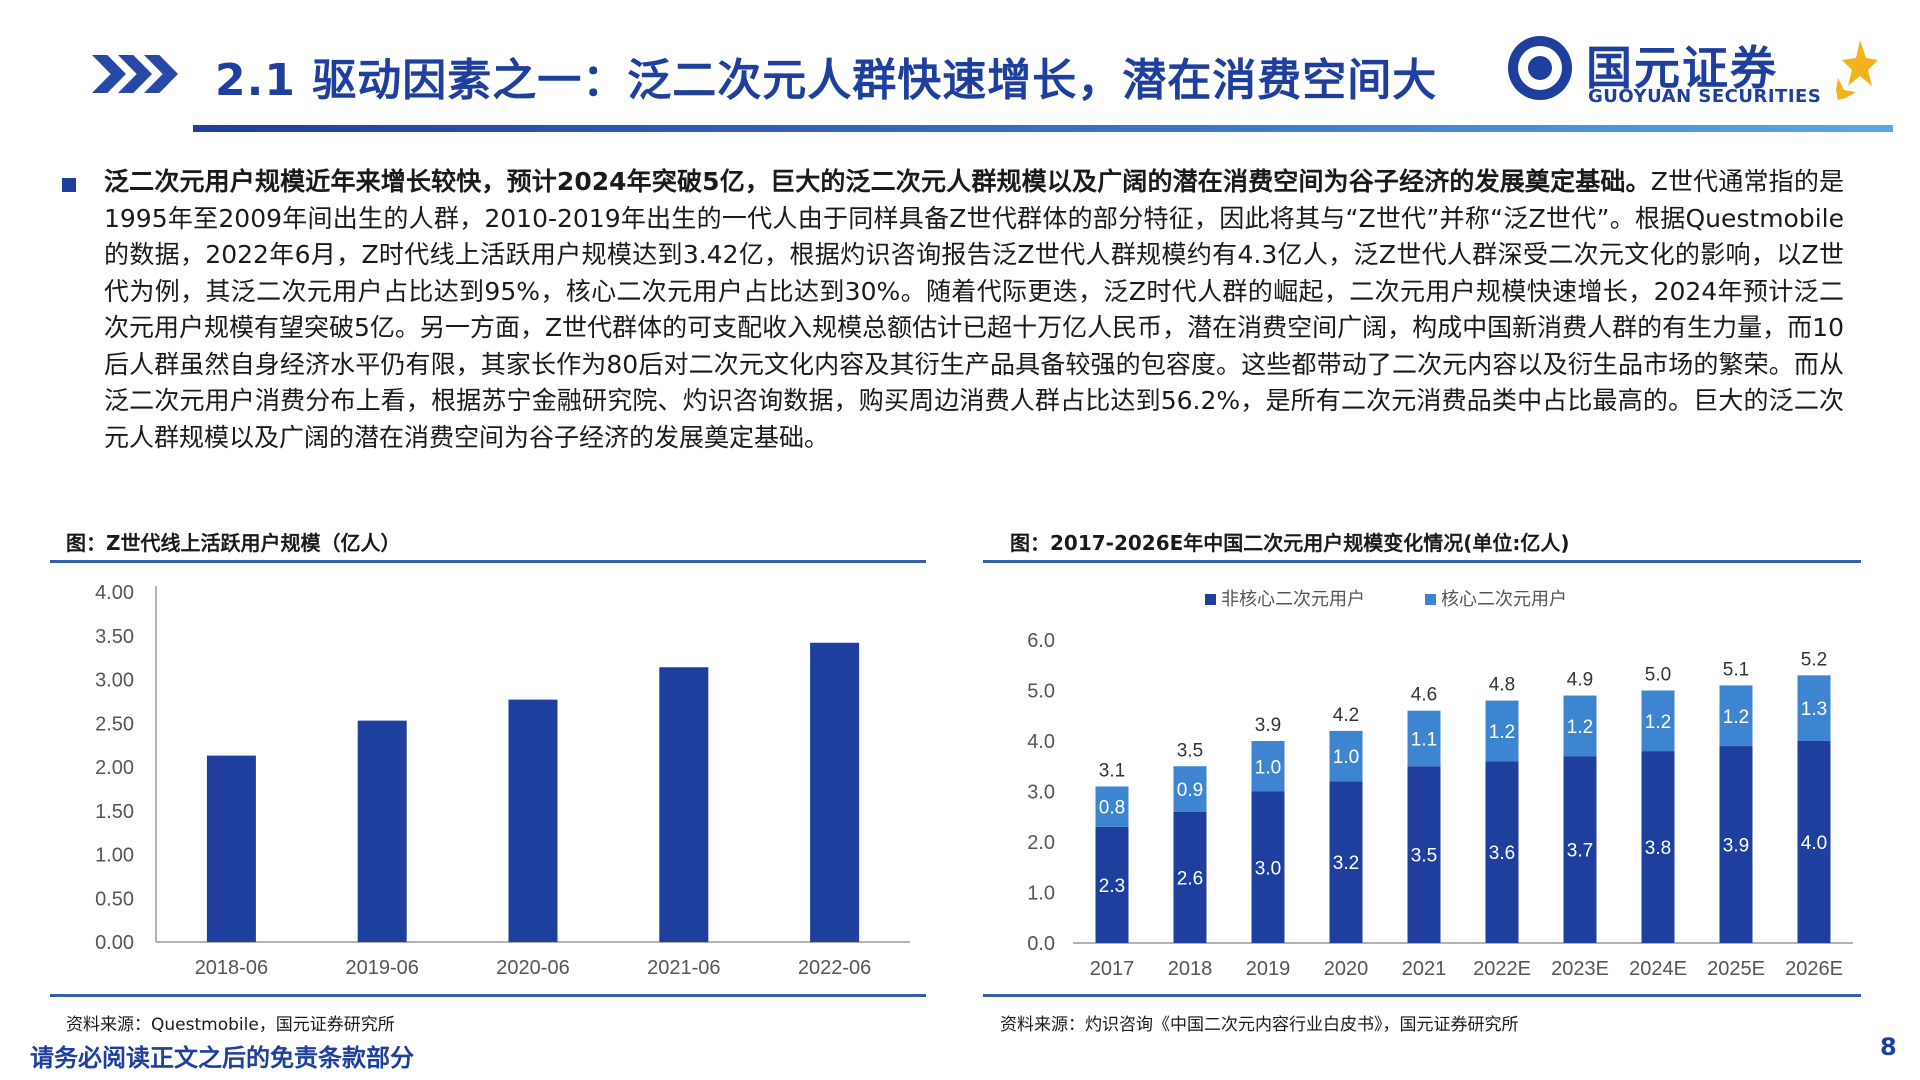 The width and height of the screenshot is (1920, 1080). I want to click on bar-segment-label: 1.1, so click(1424, 739).